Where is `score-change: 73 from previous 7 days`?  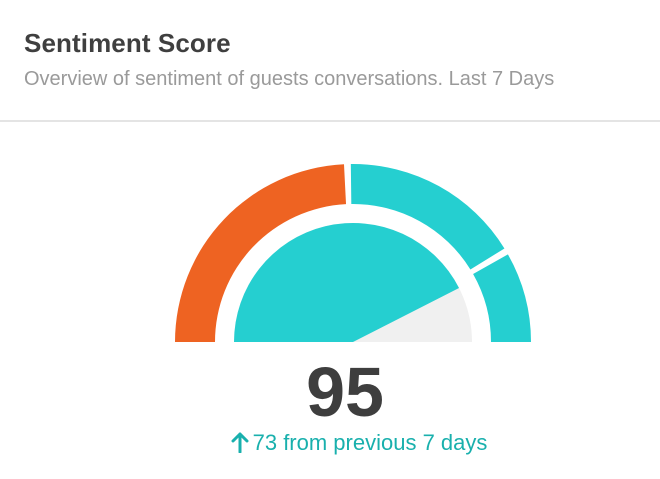
score-change: 73 from previous 7 days is located at coordinates (330, 443).